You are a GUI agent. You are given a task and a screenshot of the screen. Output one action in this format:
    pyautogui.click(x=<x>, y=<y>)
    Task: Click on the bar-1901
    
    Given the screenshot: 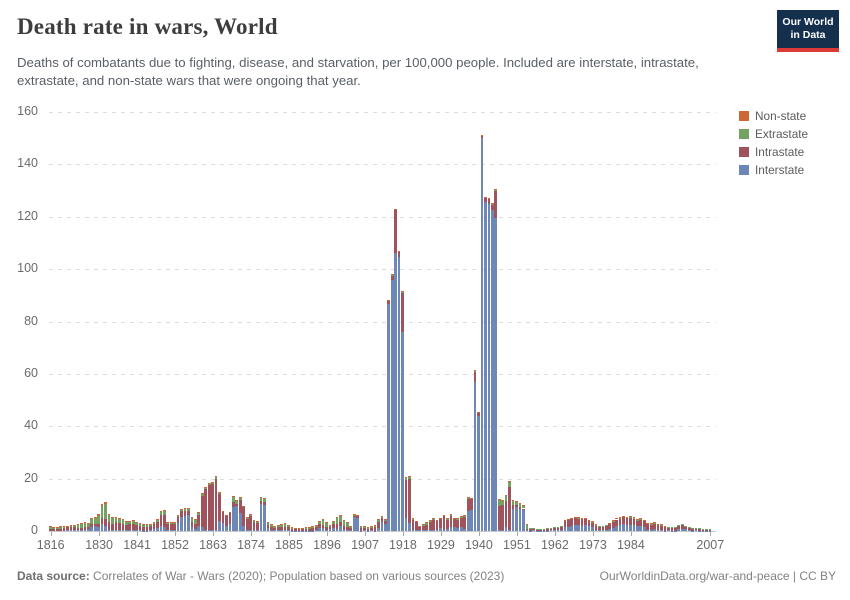 What is the action you would take?
    pyautogui.click(x=344, y=321)
    